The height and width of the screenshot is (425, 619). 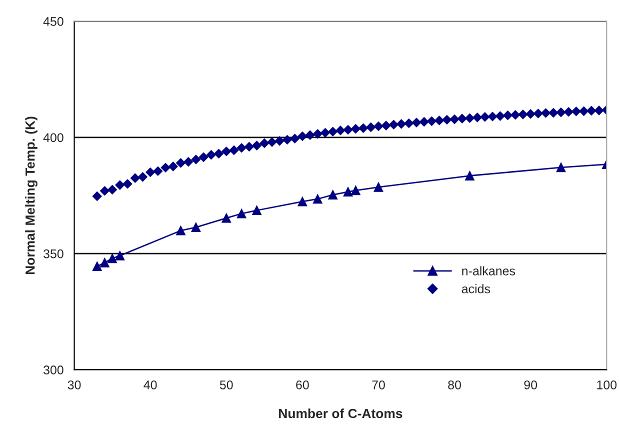 I want to click on x-tick-label: 70, so click(x=378, y=385).